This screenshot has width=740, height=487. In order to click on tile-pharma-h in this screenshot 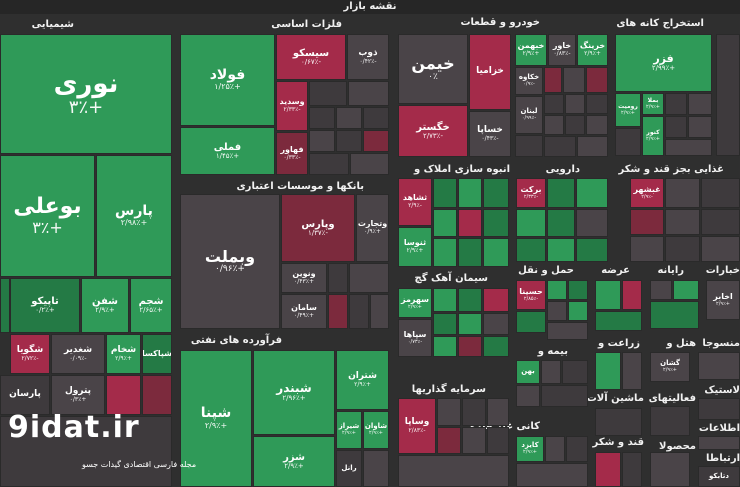, I will do `click(592, 250)`.